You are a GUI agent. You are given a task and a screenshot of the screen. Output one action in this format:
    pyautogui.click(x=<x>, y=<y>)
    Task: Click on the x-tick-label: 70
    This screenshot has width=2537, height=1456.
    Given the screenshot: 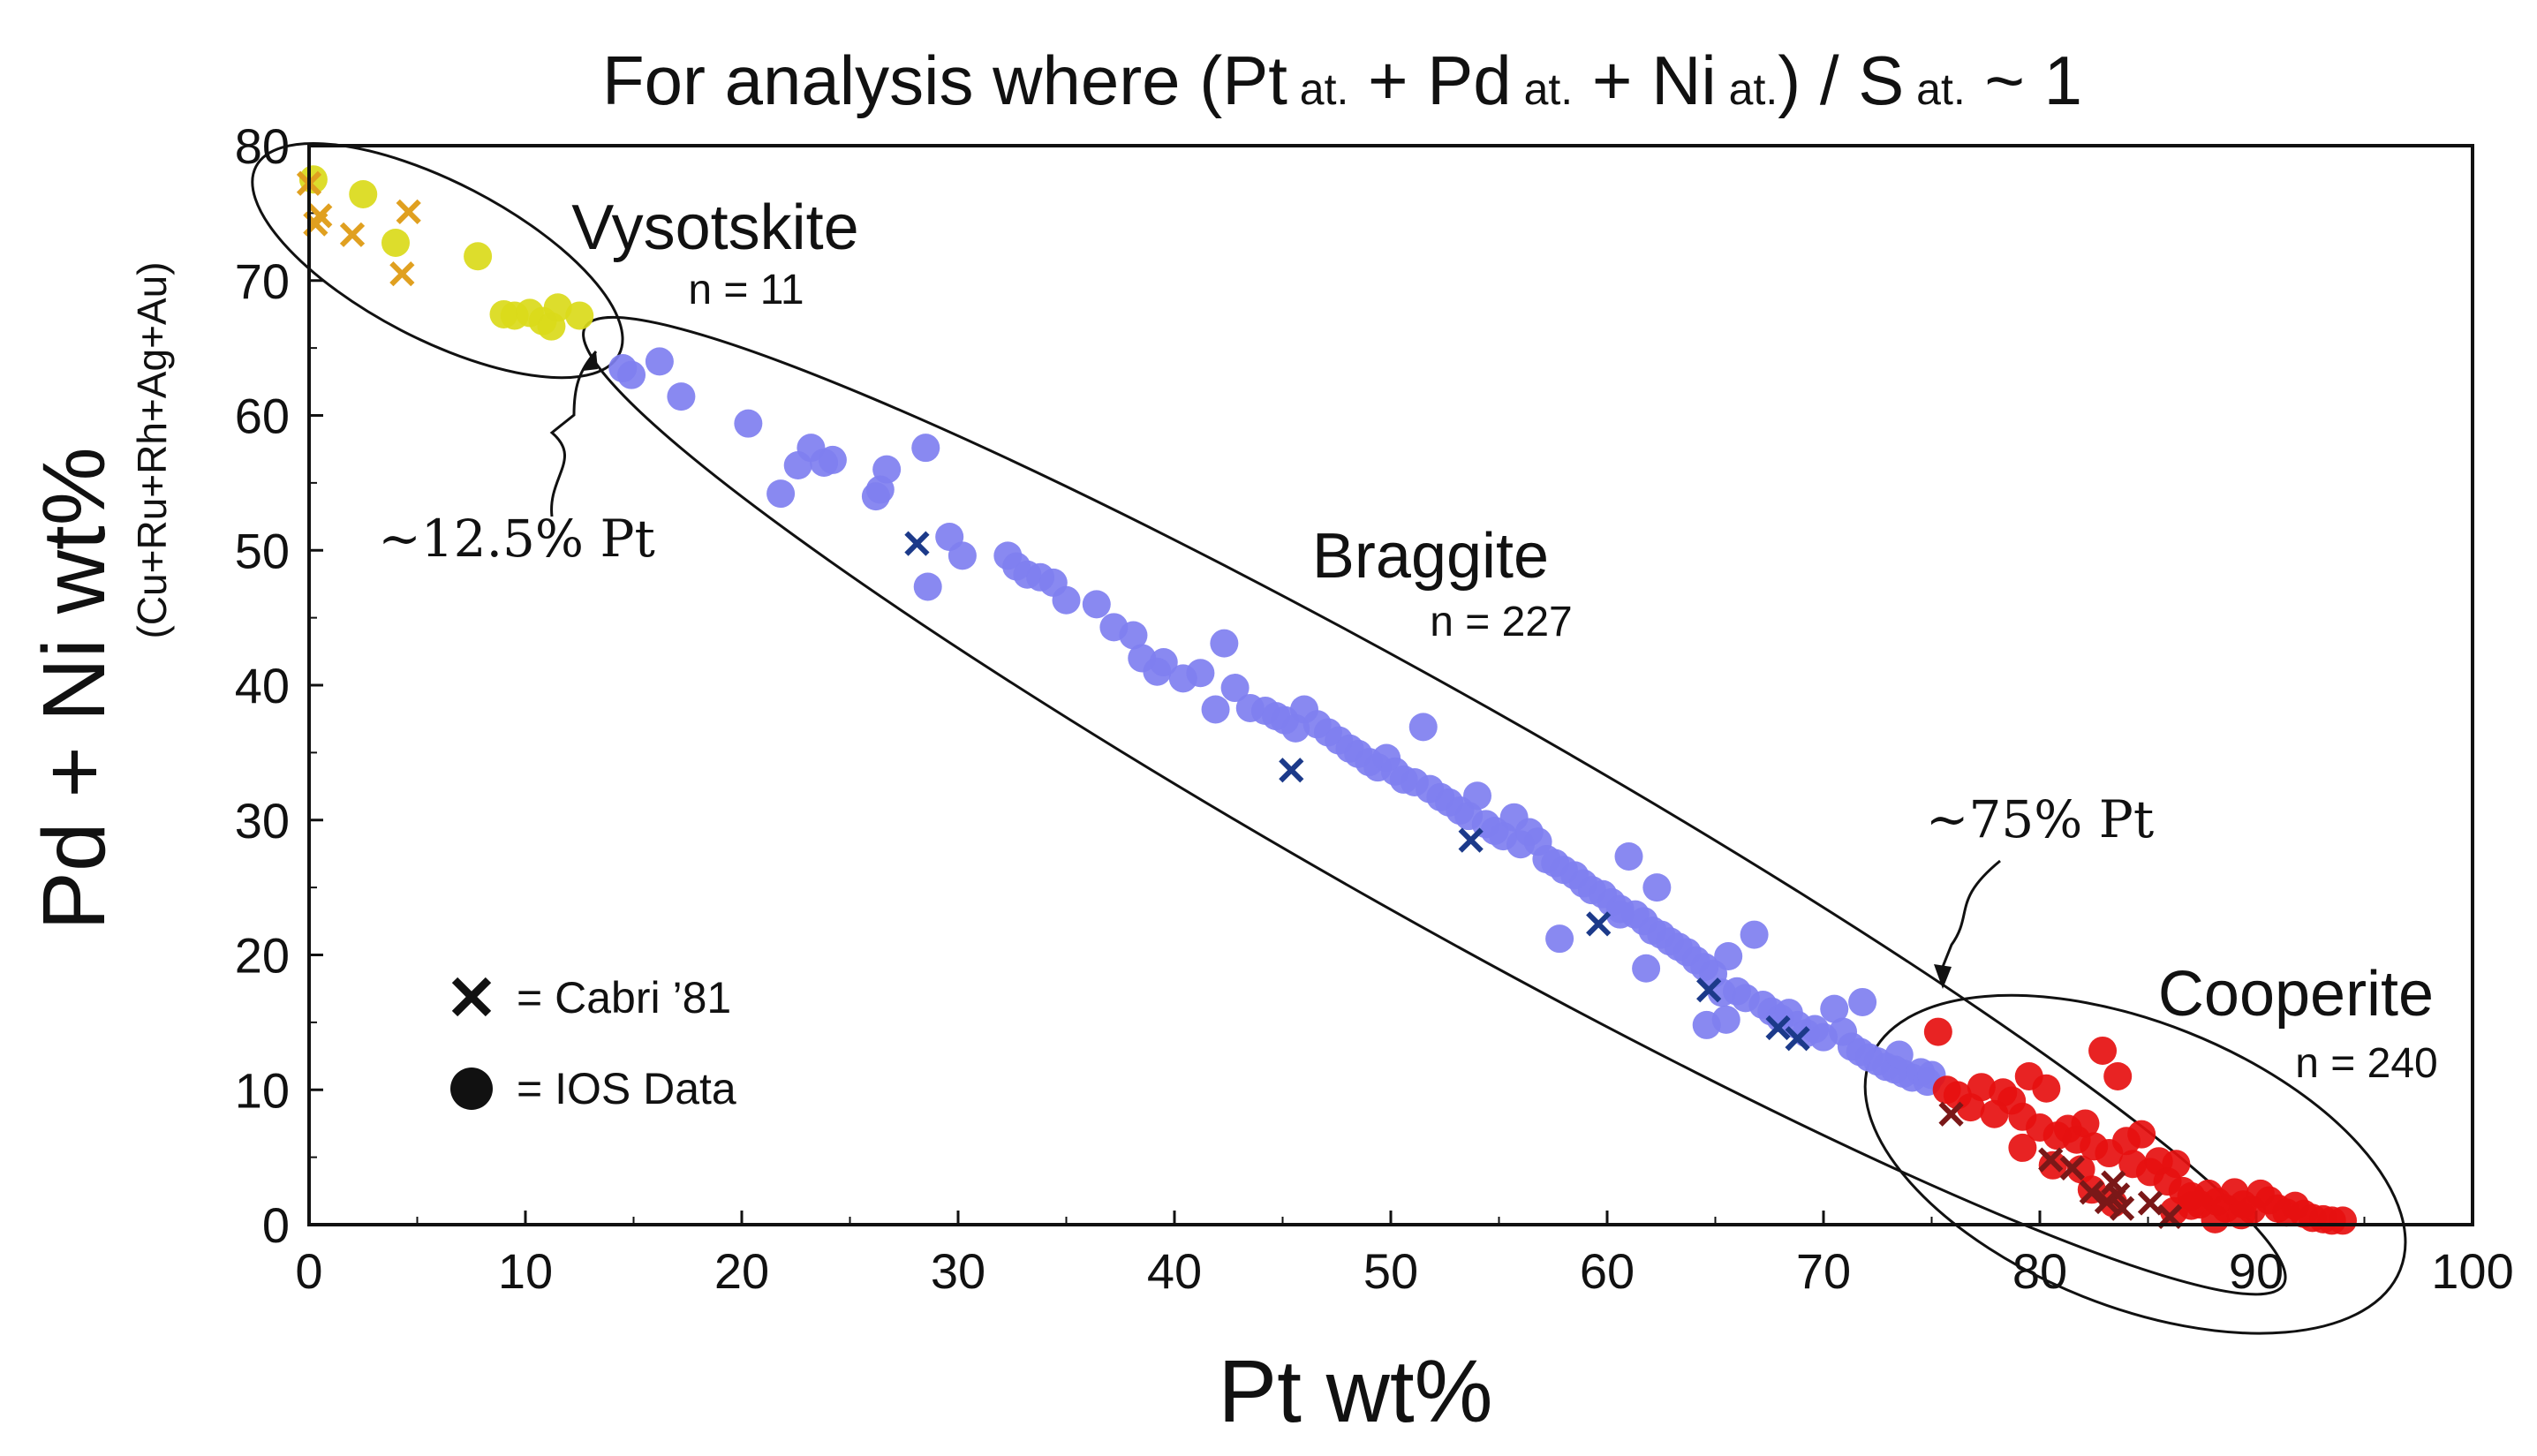 What is the action you would take?
    pyautogui.click(x=1824, y=1271)
    